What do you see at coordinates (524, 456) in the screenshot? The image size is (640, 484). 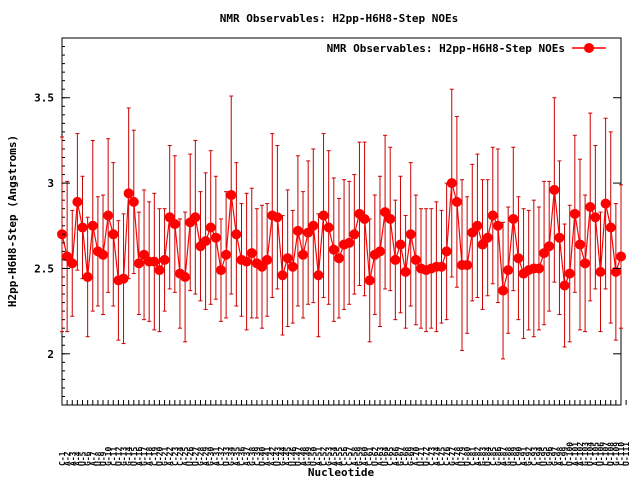 I see `x-tick-label: A-91` at bounding box center [524, 456].